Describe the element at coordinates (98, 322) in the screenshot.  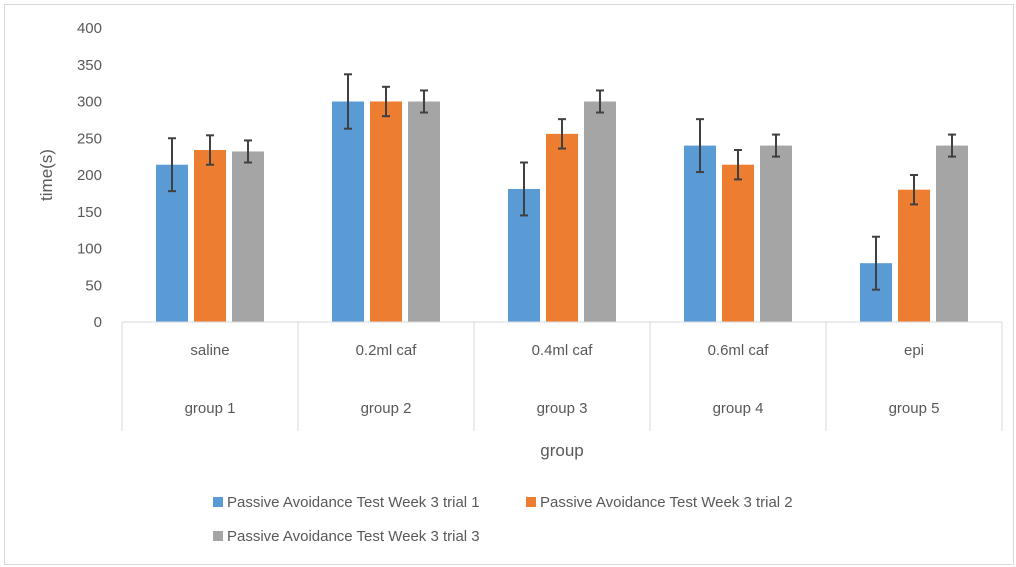
I see `y-tick-label: 0` at that location.